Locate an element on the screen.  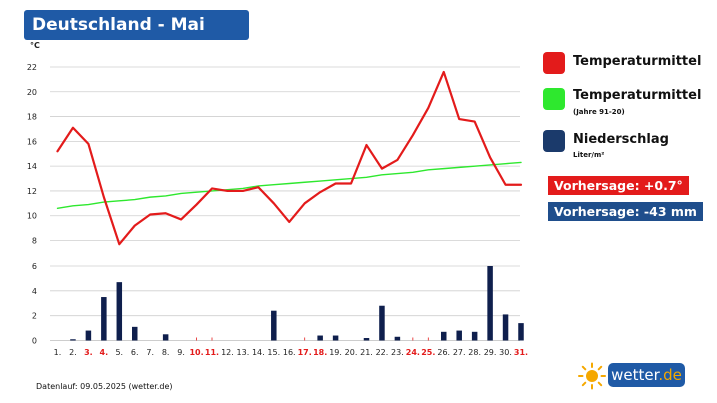
x-tick-label: 7. is located at coordinates (150, 352).